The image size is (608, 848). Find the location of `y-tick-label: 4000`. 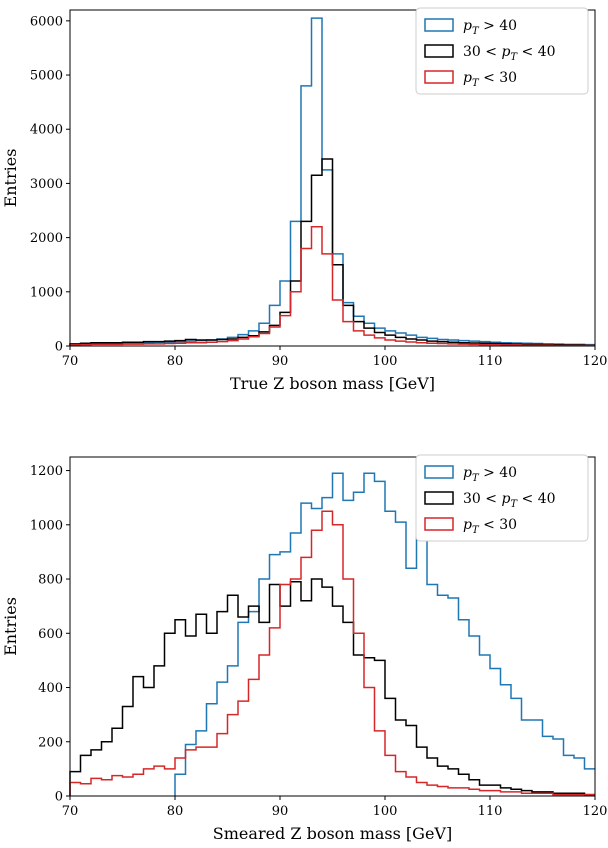

y-tick-label: 4000 is located at coordinates (46, 130).